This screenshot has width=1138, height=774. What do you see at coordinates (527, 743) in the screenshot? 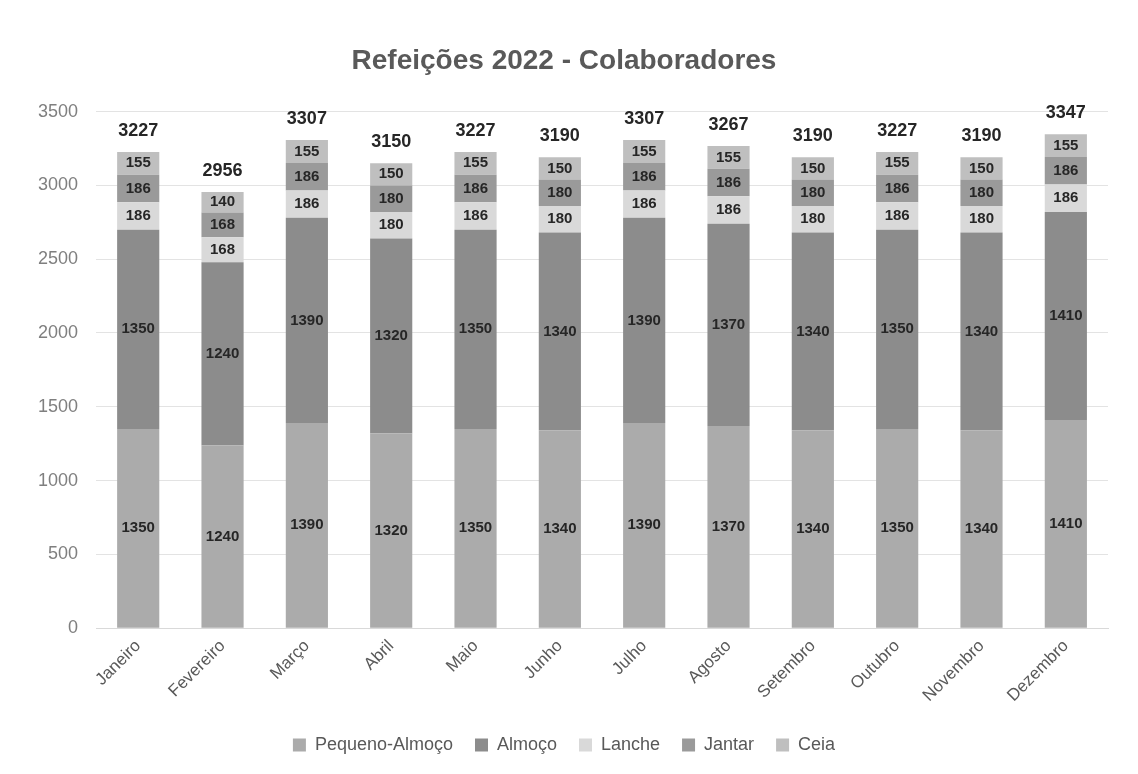
I see `legend-label: Almoço` at bounding box center [527, 743].